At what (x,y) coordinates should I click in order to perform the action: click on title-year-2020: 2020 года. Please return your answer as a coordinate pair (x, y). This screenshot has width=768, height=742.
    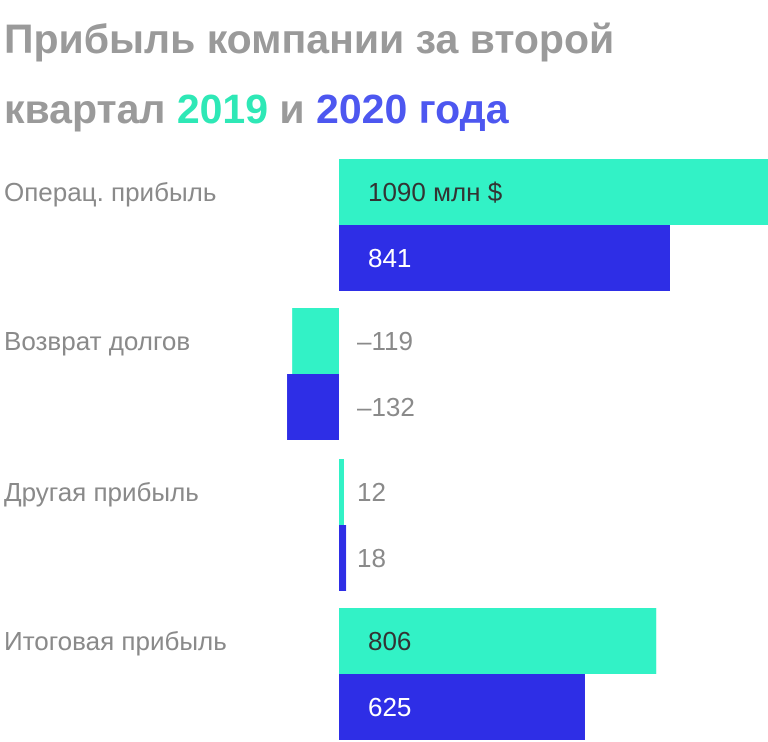
    Looking at the image, I should click on (412, 109).